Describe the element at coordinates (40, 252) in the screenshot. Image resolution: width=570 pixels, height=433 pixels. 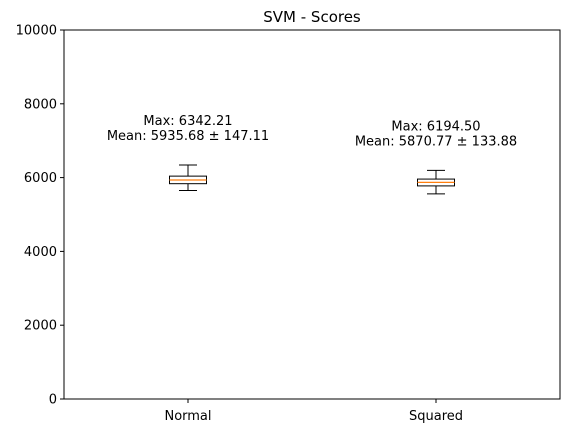
I see `y-tick-label: 4000` at that location.